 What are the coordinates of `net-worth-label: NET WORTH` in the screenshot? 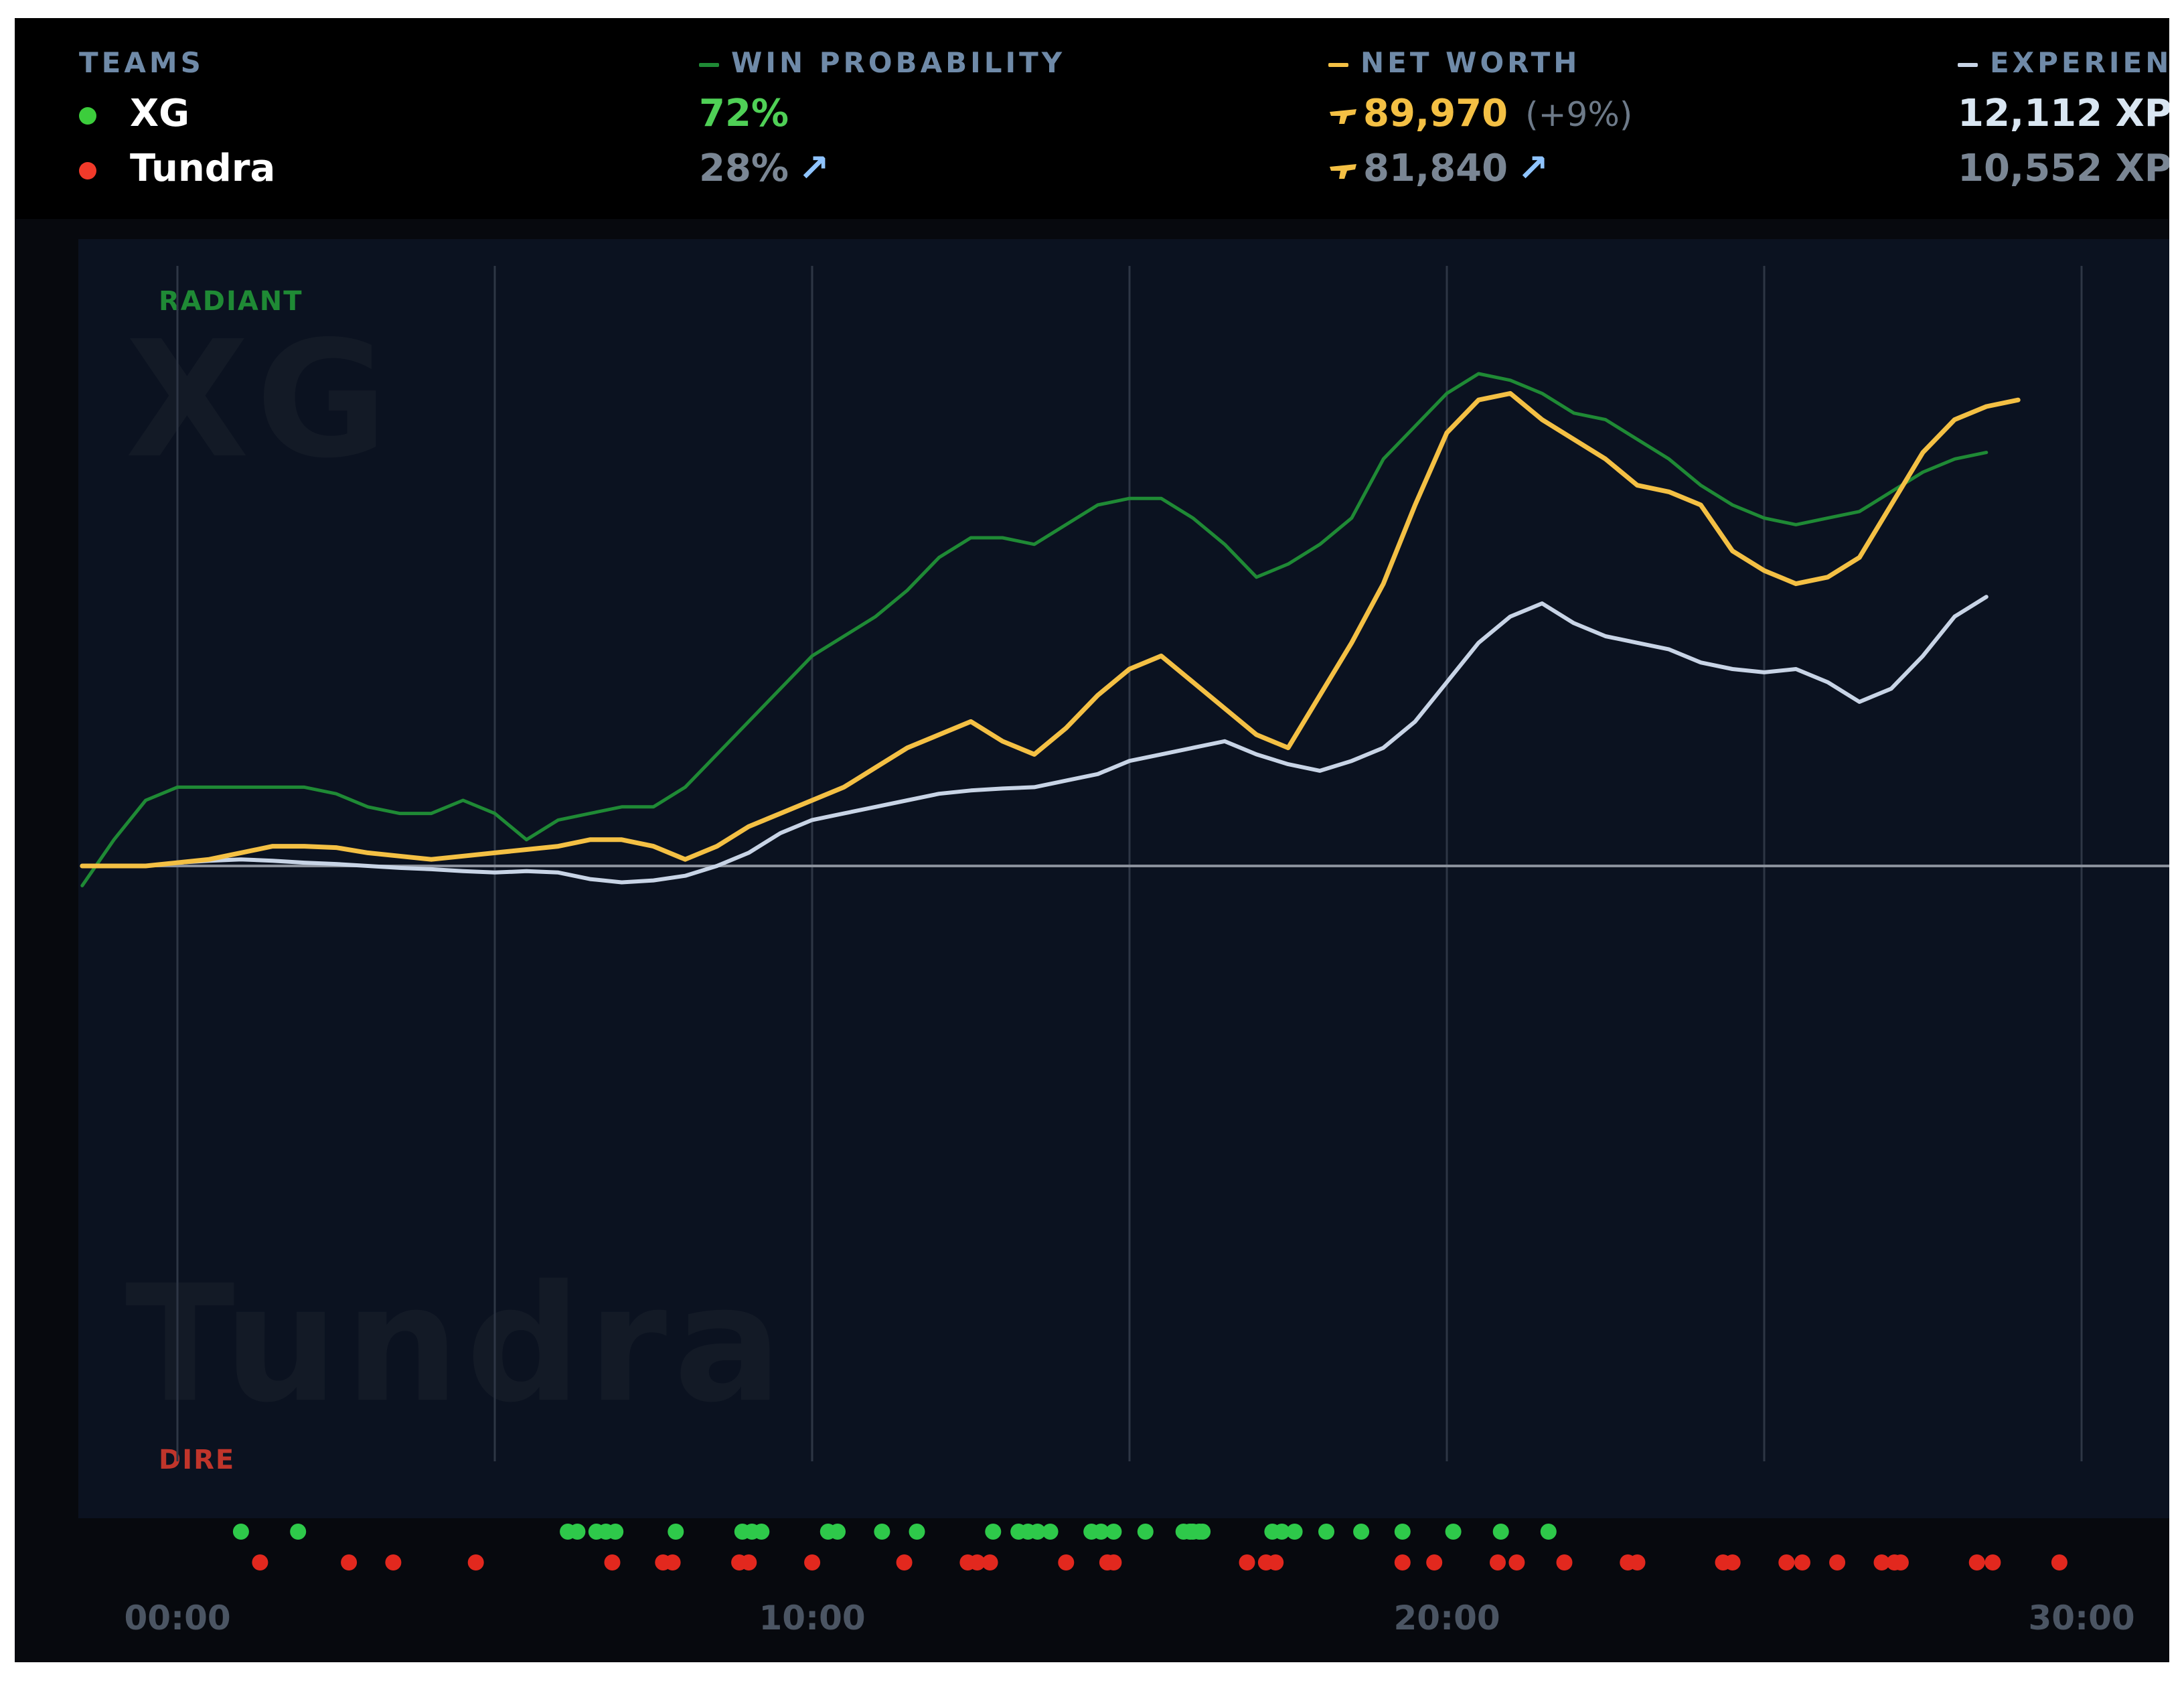 It's located at (1454, 62).